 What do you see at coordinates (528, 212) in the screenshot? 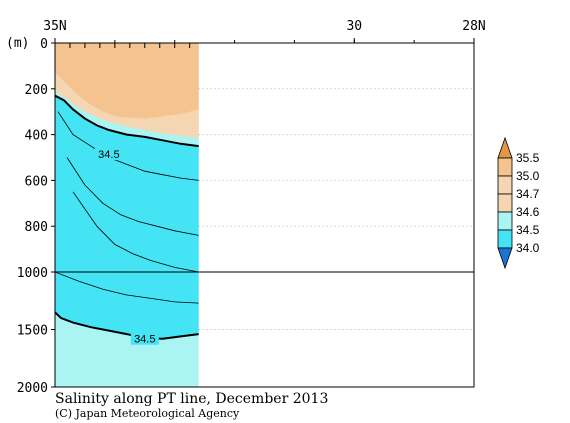
I see `colorbar-label: 34.6` at bounding box center [528, 212].